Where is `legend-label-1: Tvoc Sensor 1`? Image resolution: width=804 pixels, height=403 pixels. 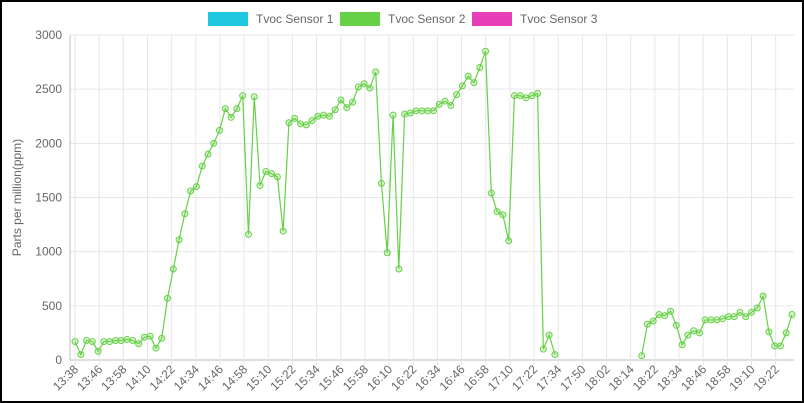
legend-label-1: Tvoc Sensor 1 is located at coordinates (295, 19).